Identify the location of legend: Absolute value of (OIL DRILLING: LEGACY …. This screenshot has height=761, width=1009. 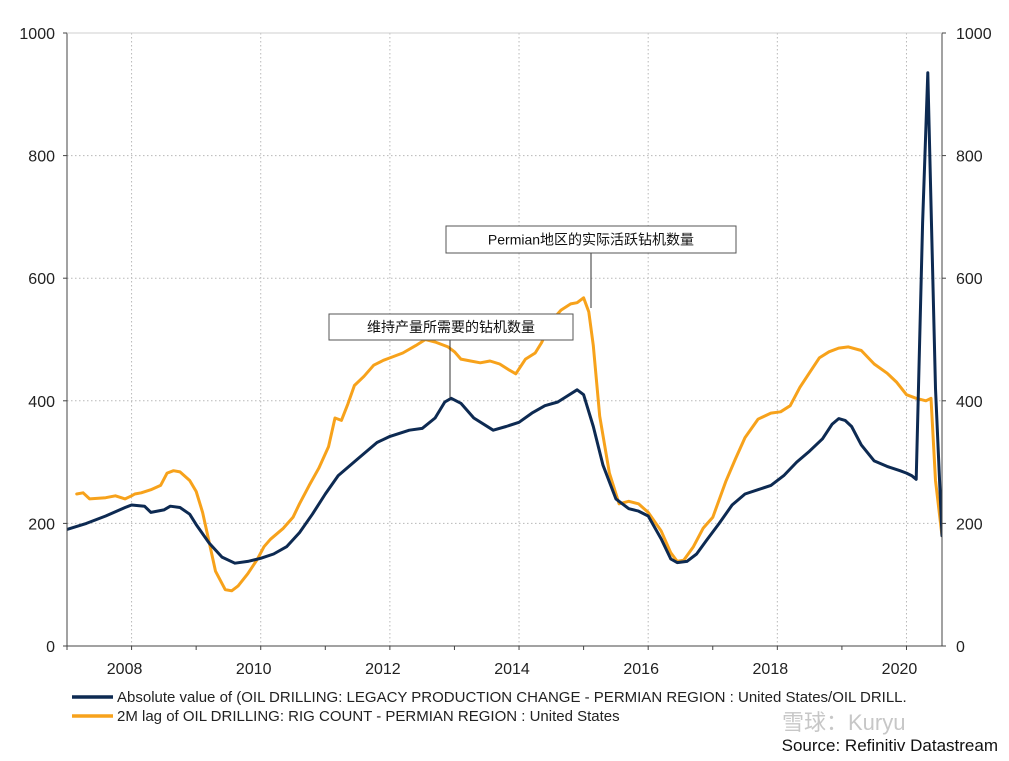
(489, 707).